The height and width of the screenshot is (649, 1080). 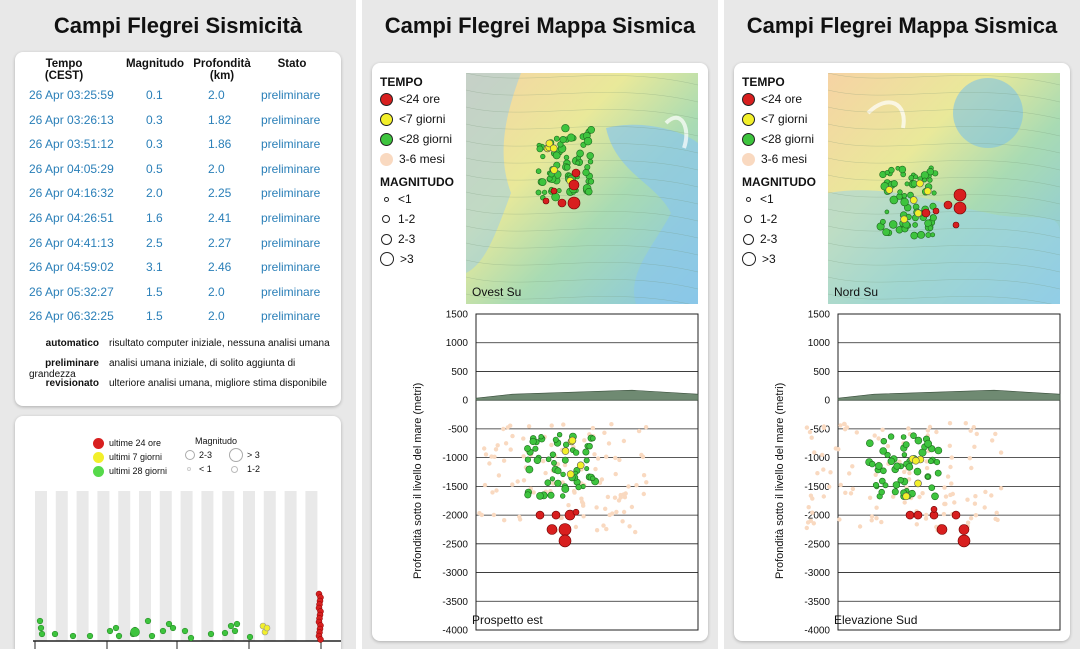 What do you see at coordinates (457, 315) in the screenshot?
I see `depth-tick-label: 1500` at bounding box center [457, 315].